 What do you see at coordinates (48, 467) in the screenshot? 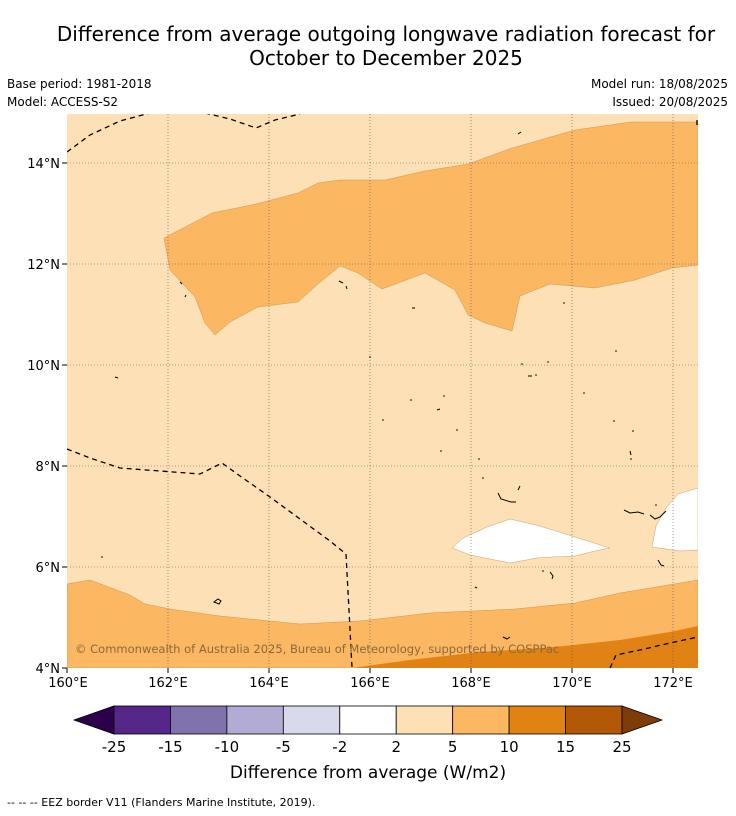
I see `lat-label-8n: 8°N` at bounding box center [48, 467].